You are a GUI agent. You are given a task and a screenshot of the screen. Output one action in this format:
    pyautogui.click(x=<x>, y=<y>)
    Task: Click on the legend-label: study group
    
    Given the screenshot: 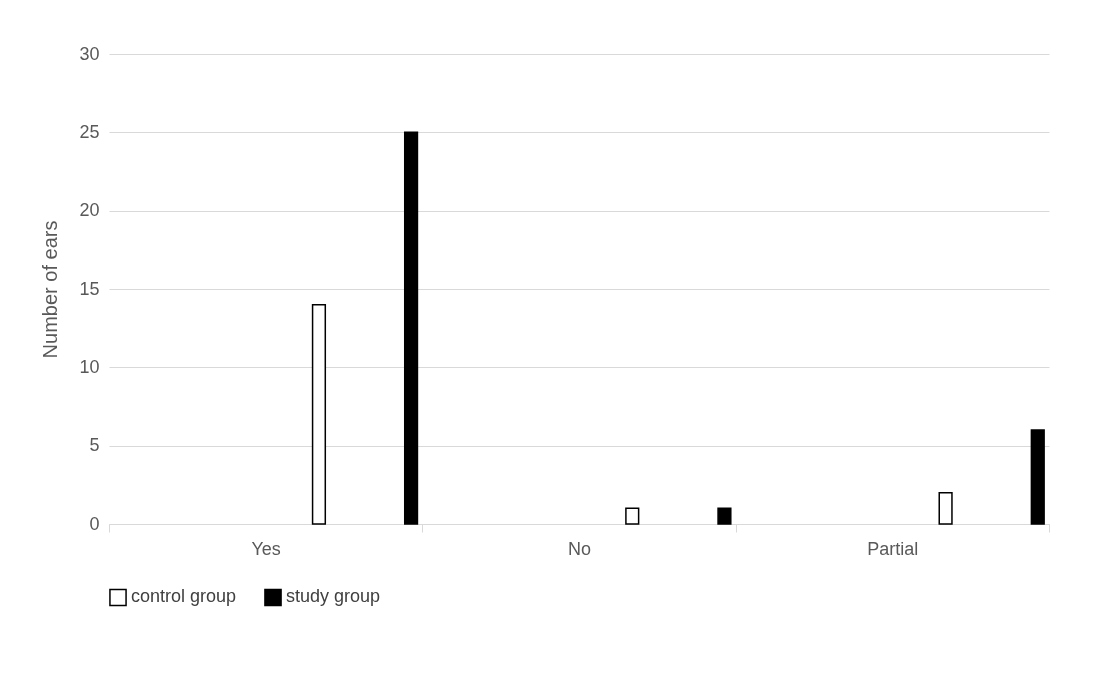 What is the action you would take?
    pyautogui.click(x=333, y=596)
    